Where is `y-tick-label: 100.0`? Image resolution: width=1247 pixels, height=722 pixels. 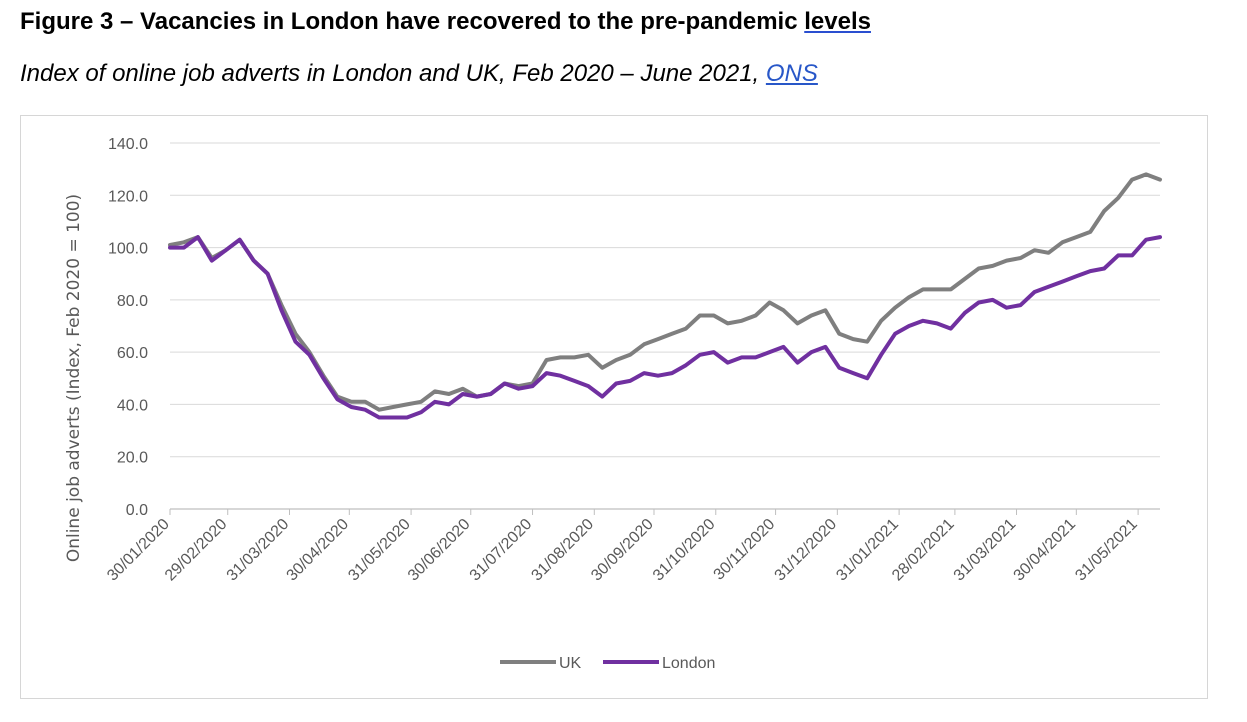
y-tick-label: 100.0 is located at coordinates (128, 249).